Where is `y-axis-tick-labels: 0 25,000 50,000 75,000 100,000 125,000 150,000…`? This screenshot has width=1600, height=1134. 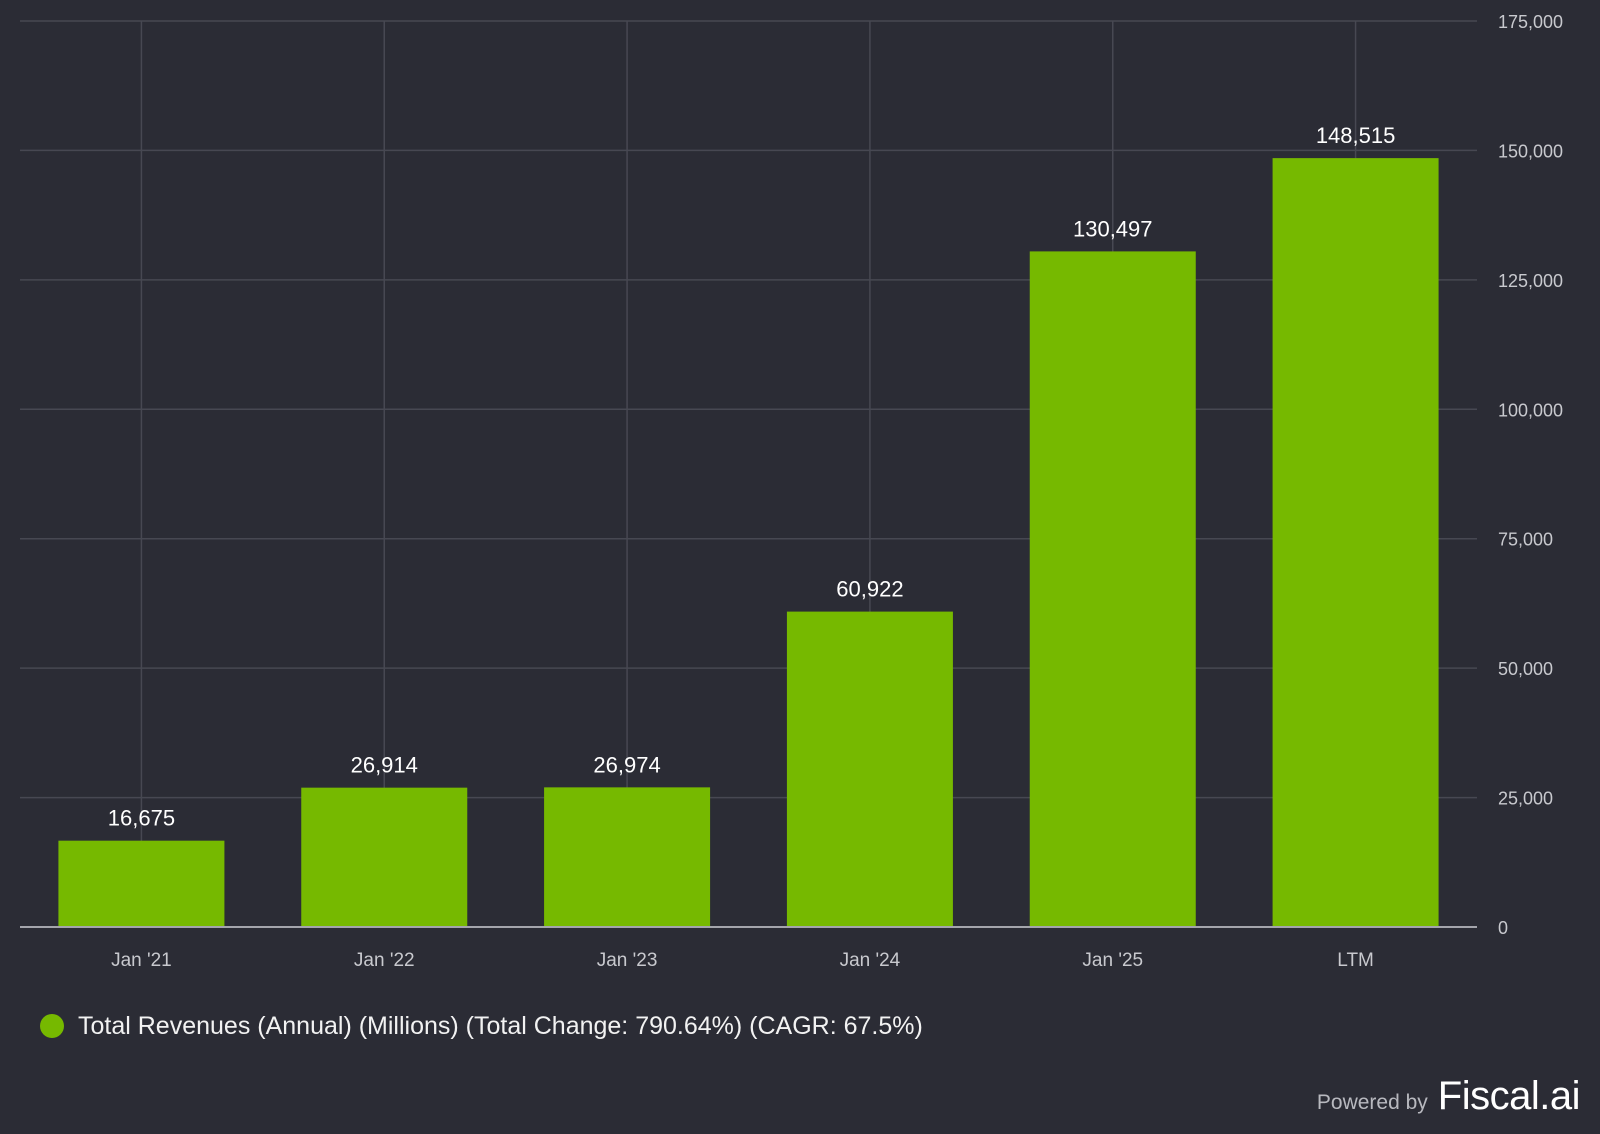 y-axis-tick-labels: 0 25,000 50,000 75,000 100,000 125,000 150,000… is located at coordinates (1530, 475).